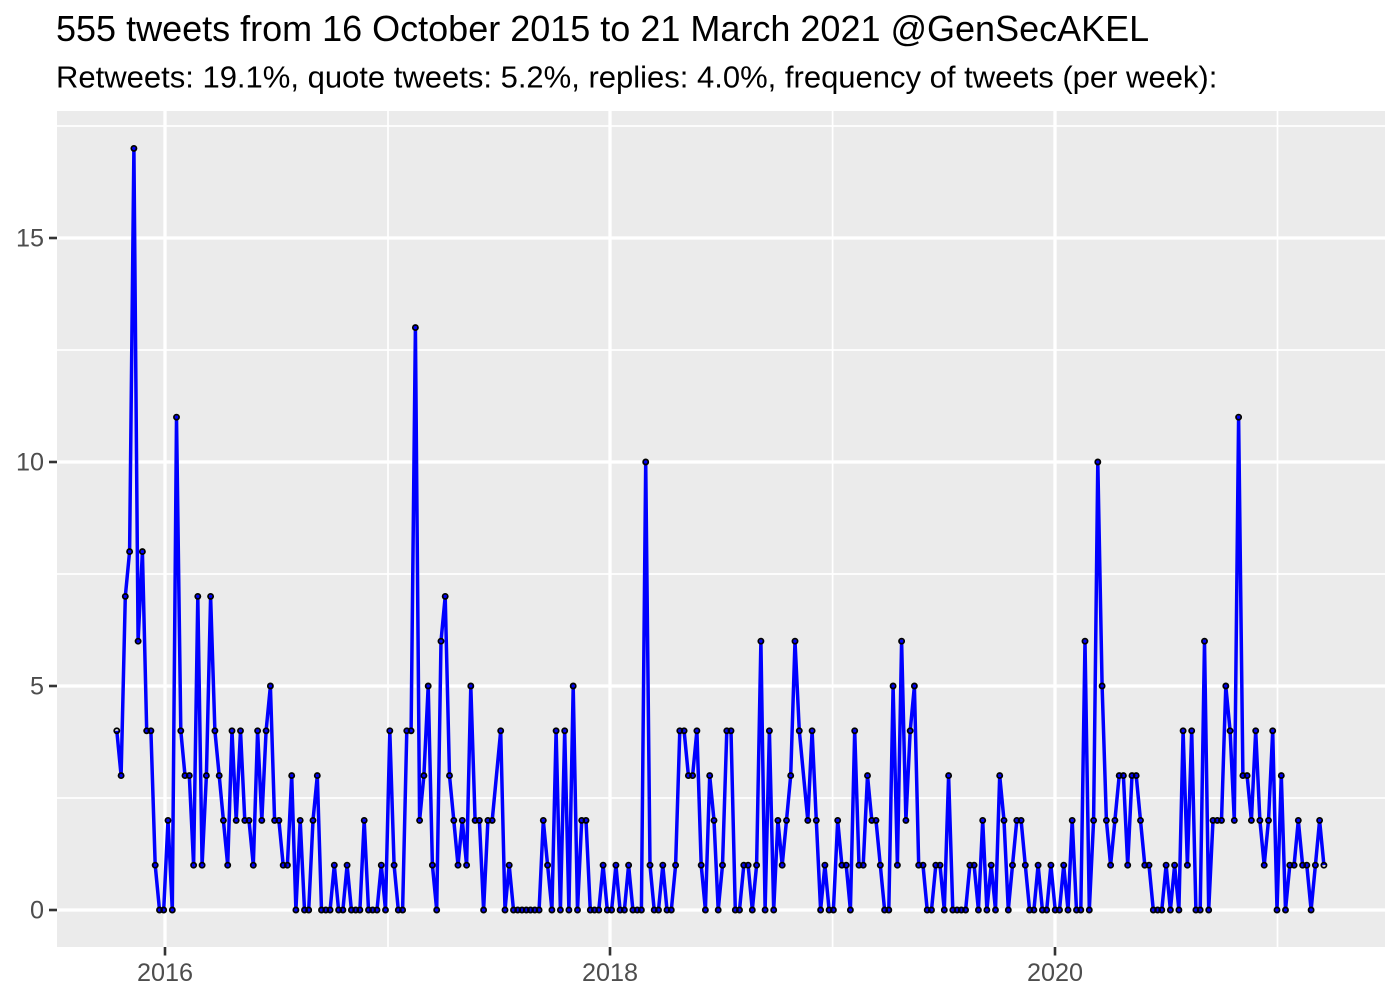 The width and height of the screenshot is (1400, 1005). Describe the element at coordinates (37, 911) in the screenshot. I see `svg-text: 0` at that location.